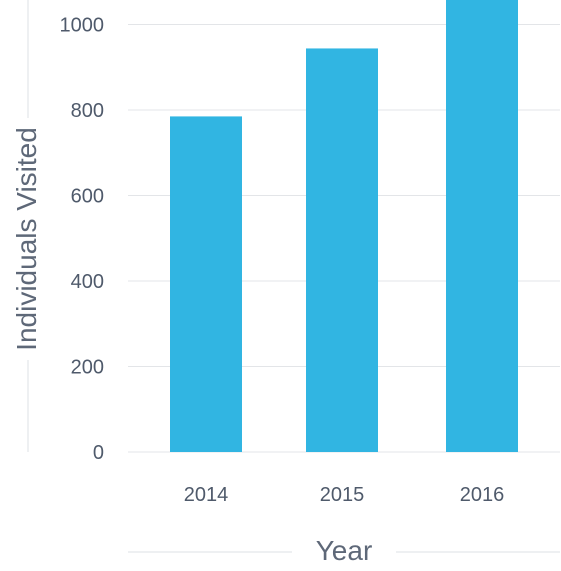 Image resolution: width=561 pixels, height=571 pixels. What do you see at coordinates (98, 453) in the screenshot?
I see `y-tick-label: 0` at bounding box center [98, 453].